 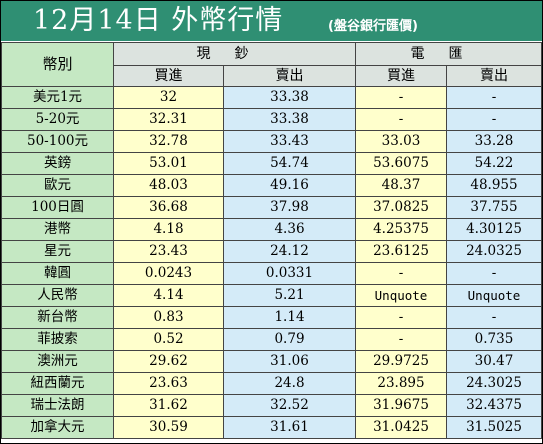 What do you see at coordinates (57, 141) in the screenshot?
I see `currency-name-cell: 50-100元` at bounding box center [57, 141].